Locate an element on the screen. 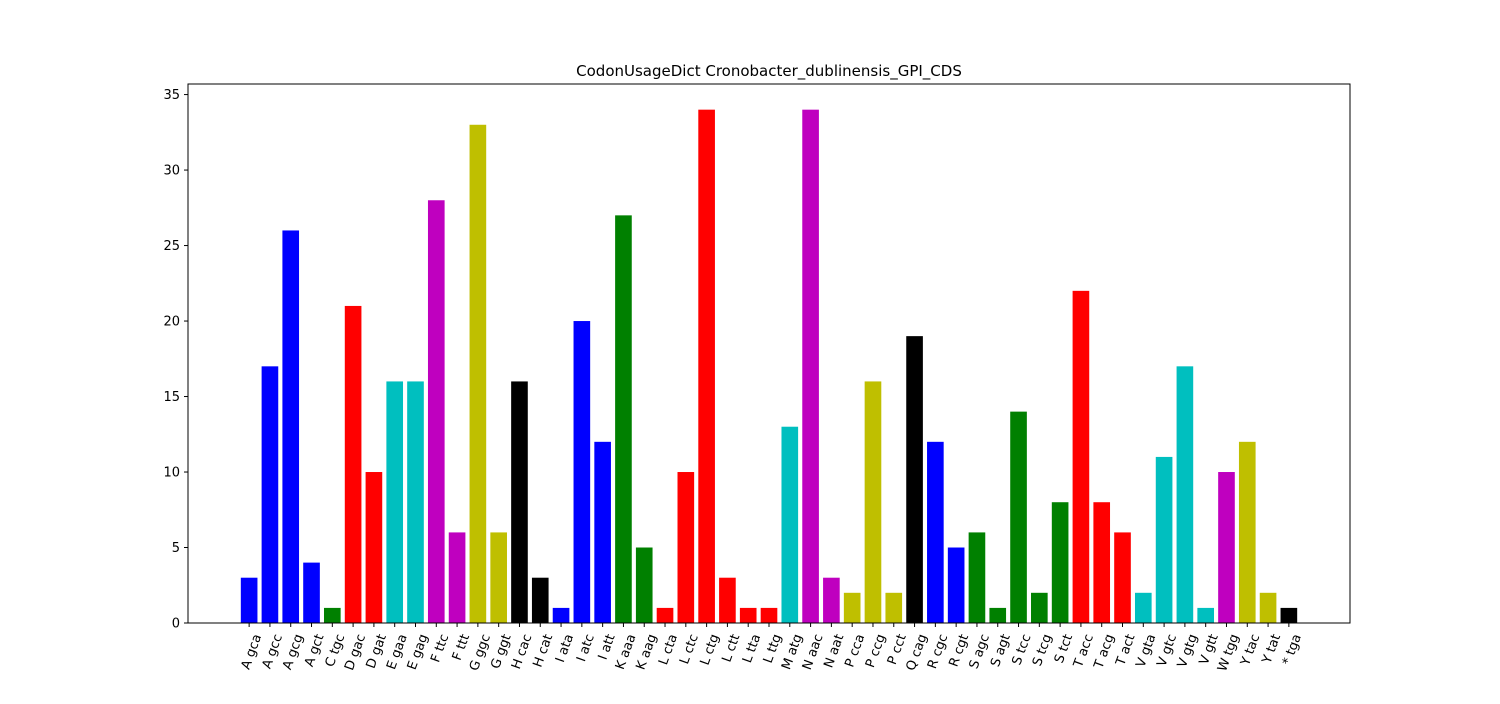 The width and height of the screenshot is (1500, 704). y-tick-label: 5 is located at coordinates (176, 548).